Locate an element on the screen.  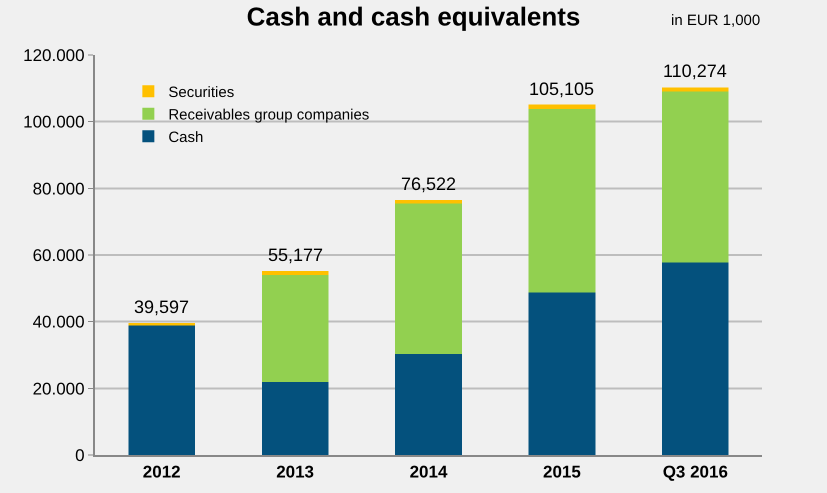
chart-title: Cash and cash equivalents is located at coordinates (413, 17).